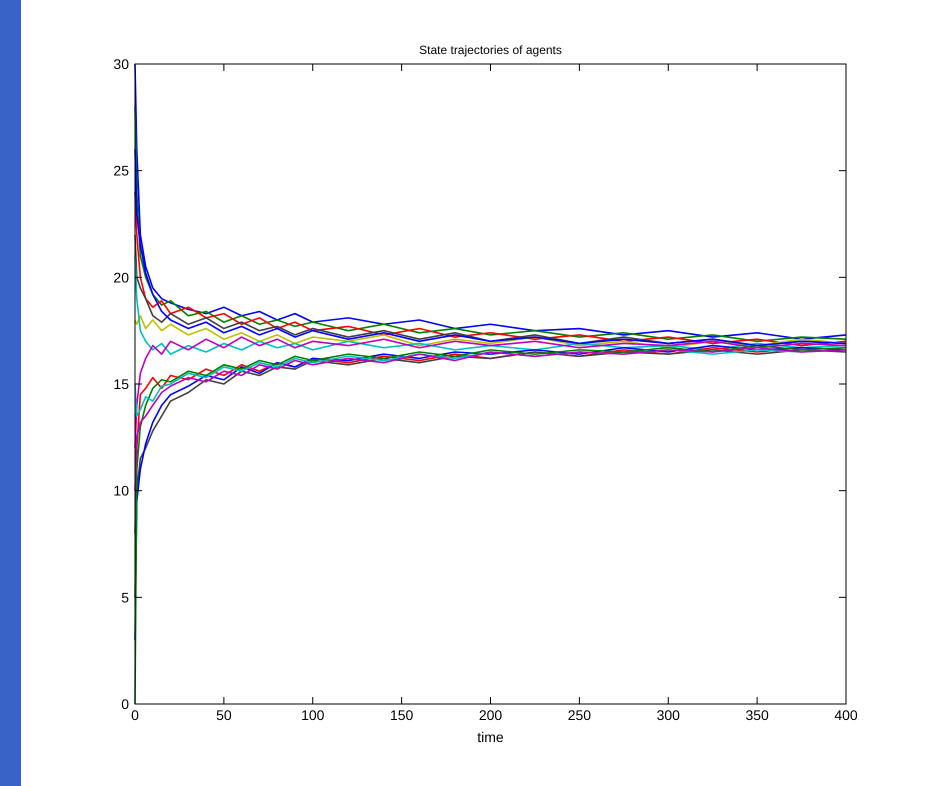  Describe the element at coordinates (490, 50) in the screenshot. I see `chart-title: State trajectories of agents` at that location.